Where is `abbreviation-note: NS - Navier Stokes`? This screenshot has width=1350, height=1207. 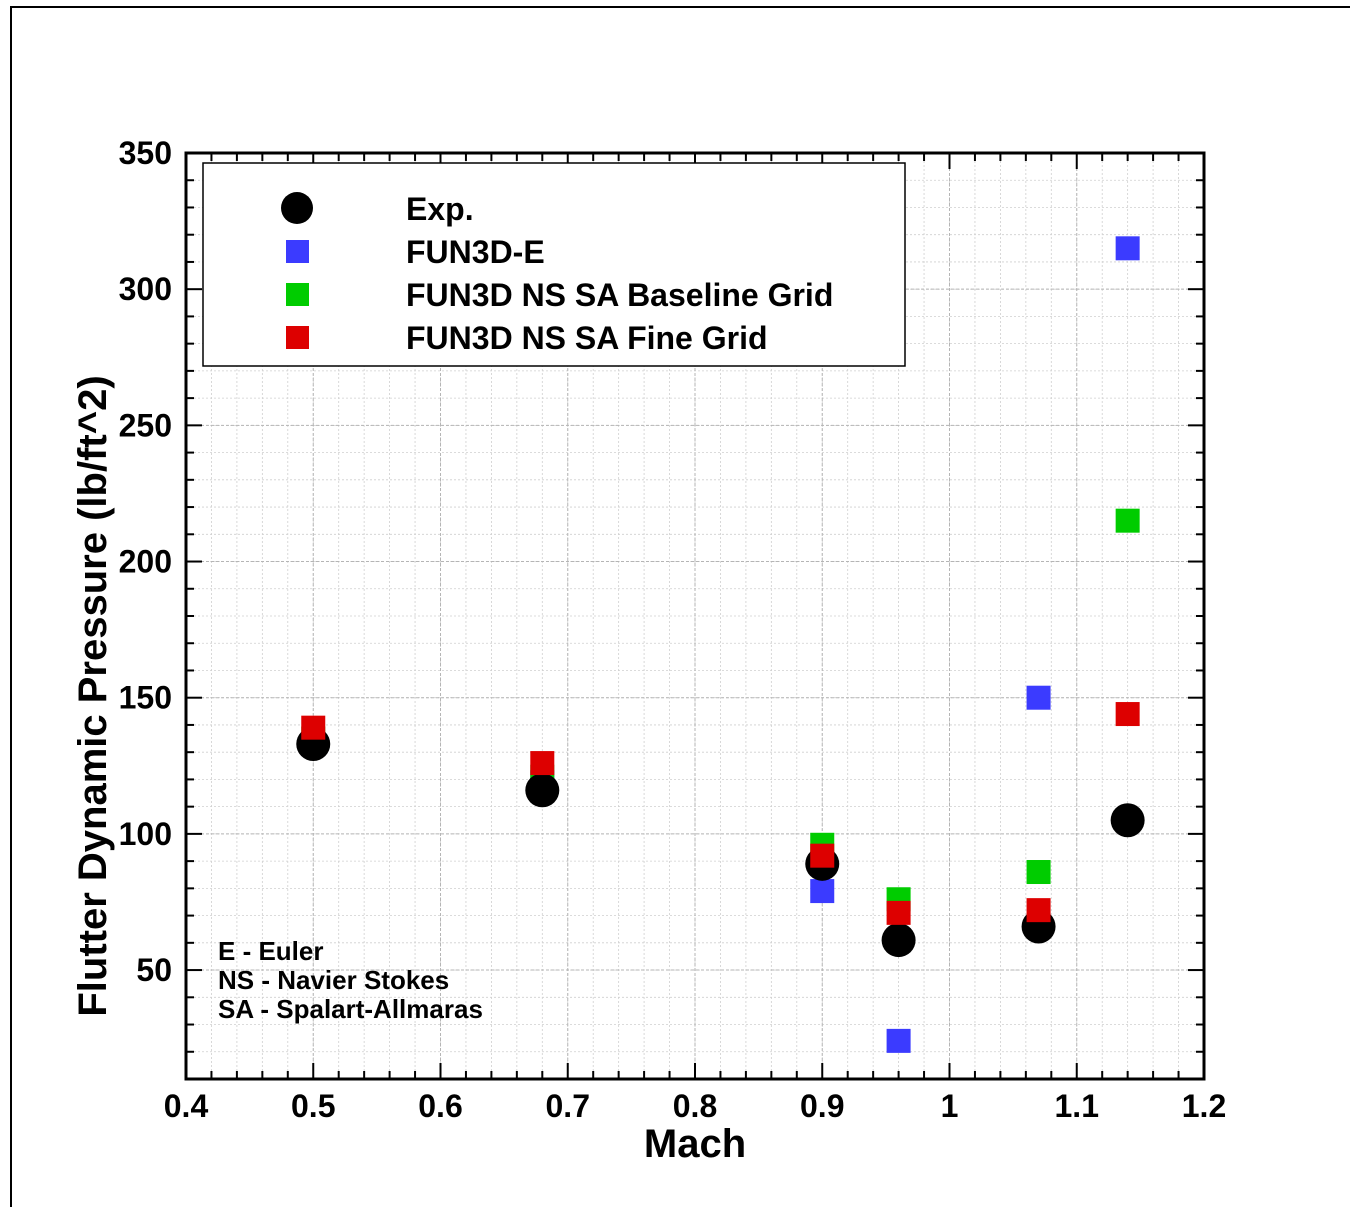
abbreviation-note: NS - Navier Stokes is located at coordinates (333, 980).